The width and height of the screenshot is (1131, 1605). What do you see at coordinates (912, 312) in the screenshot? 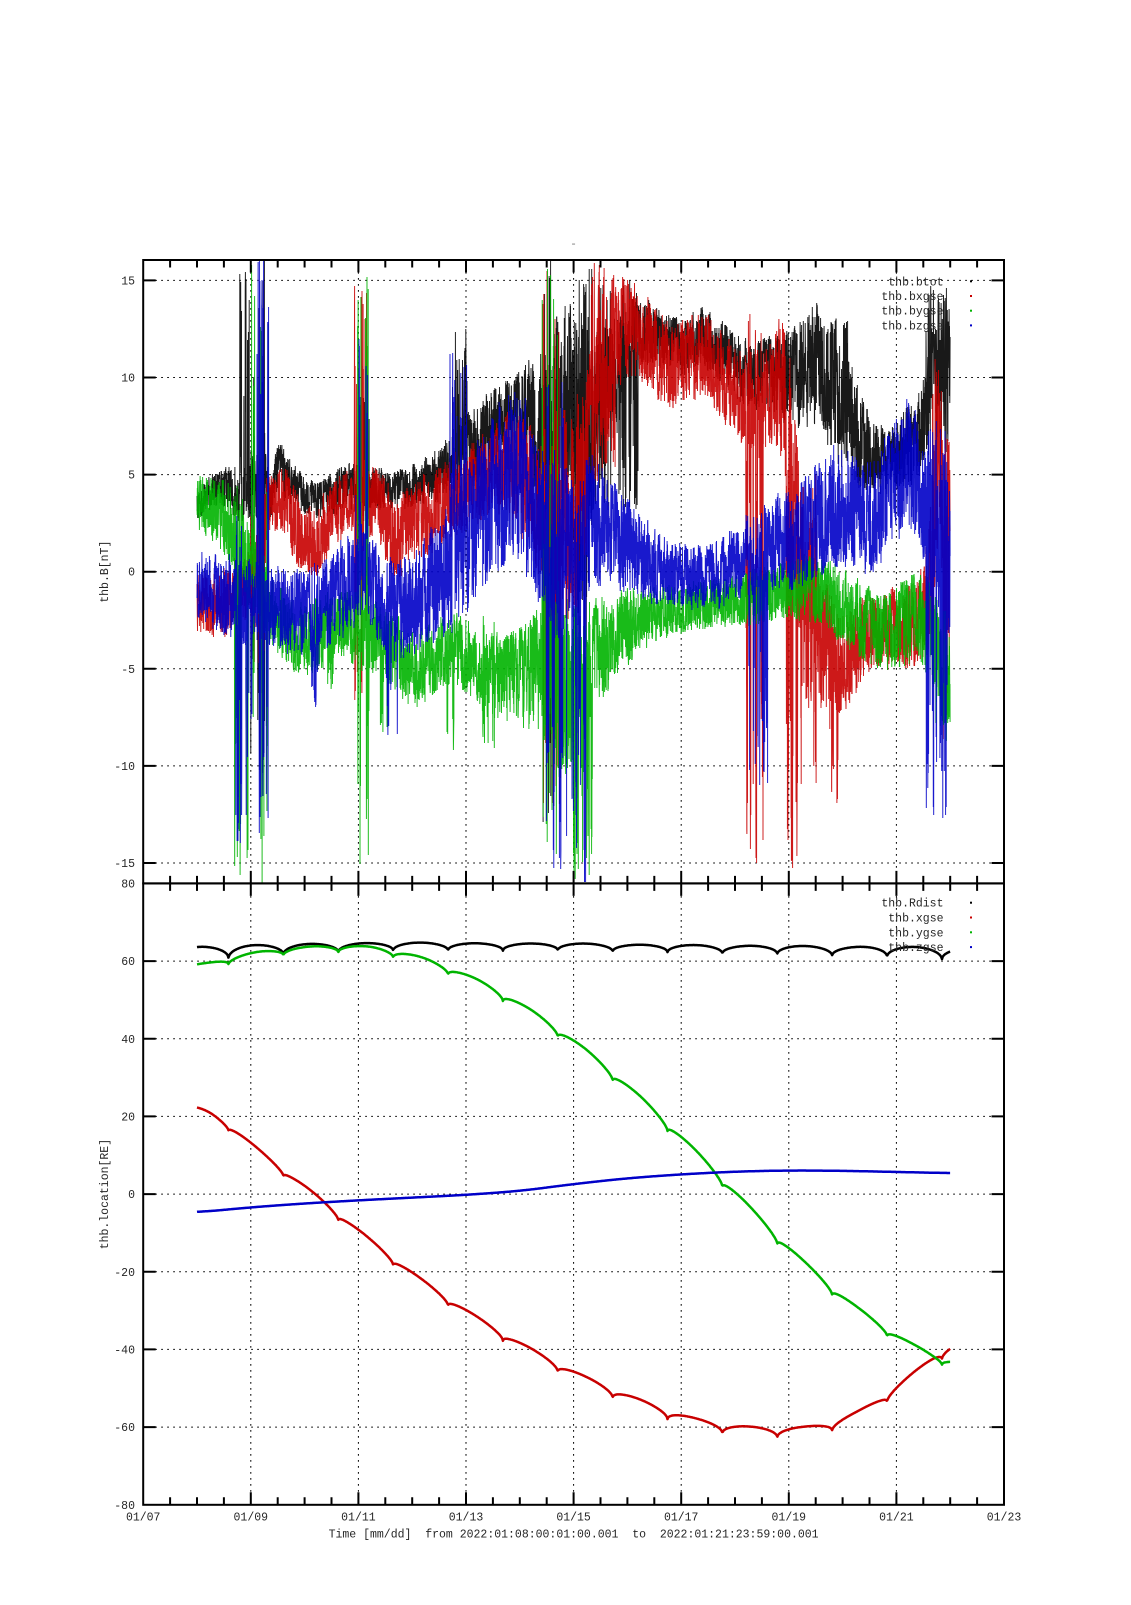
I see `svg-text: thb.bygse` at bounding box center [912, 312].